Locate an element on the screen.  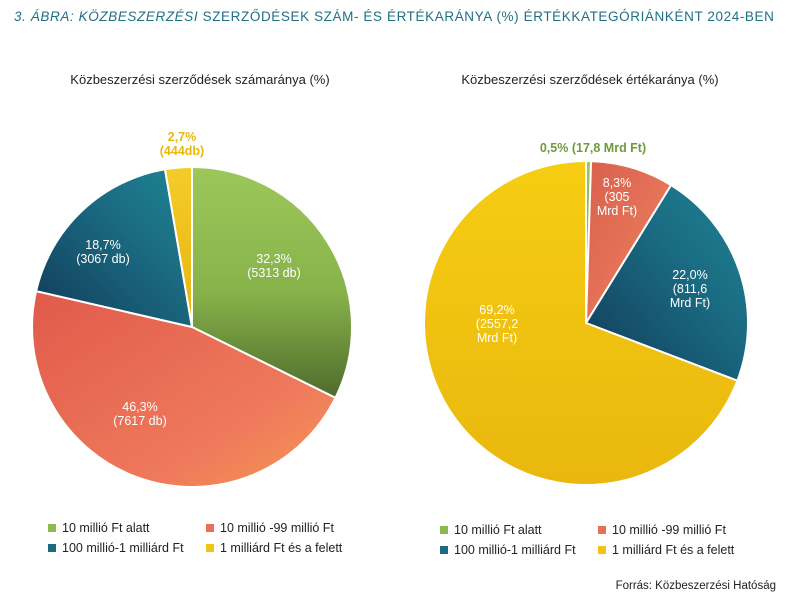
data-label-1-1: 32,3% (5313 db) is located at coordinates (274, 266).